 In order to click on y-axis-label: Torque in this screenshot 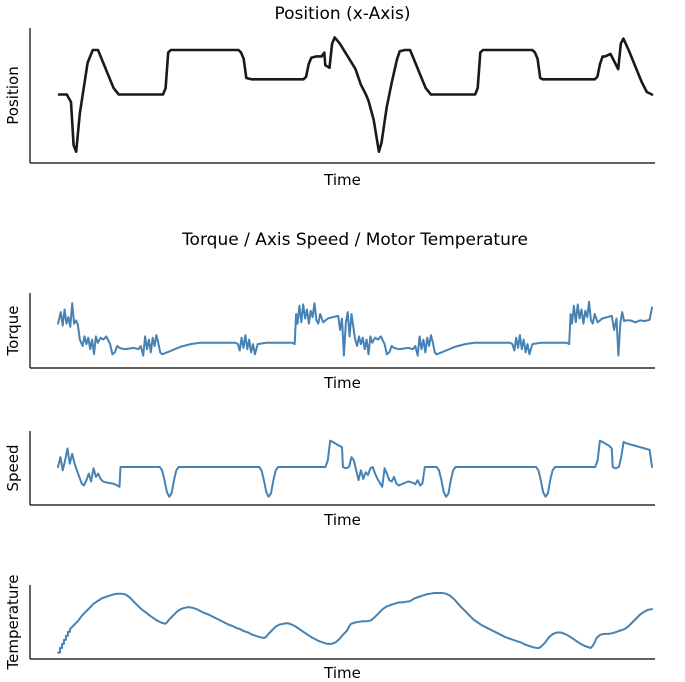, I will do `click(13, 331)`.